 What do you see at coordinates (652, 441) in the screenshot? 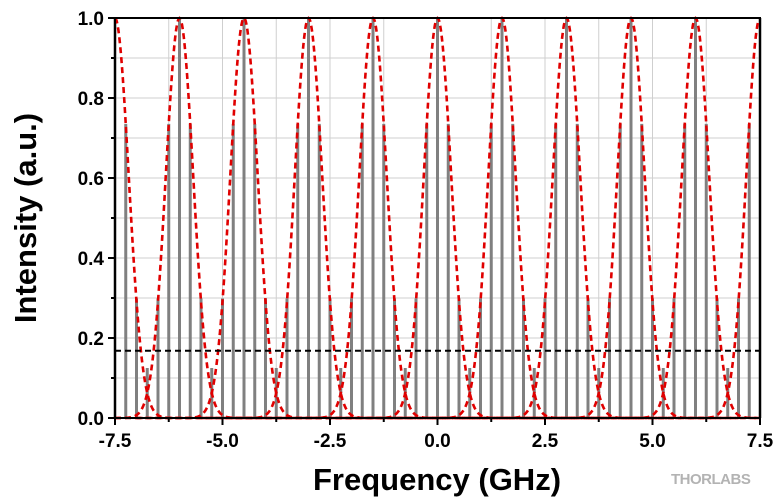
I see `x-tick-label: 5.0` at bounding box center [652, 441].